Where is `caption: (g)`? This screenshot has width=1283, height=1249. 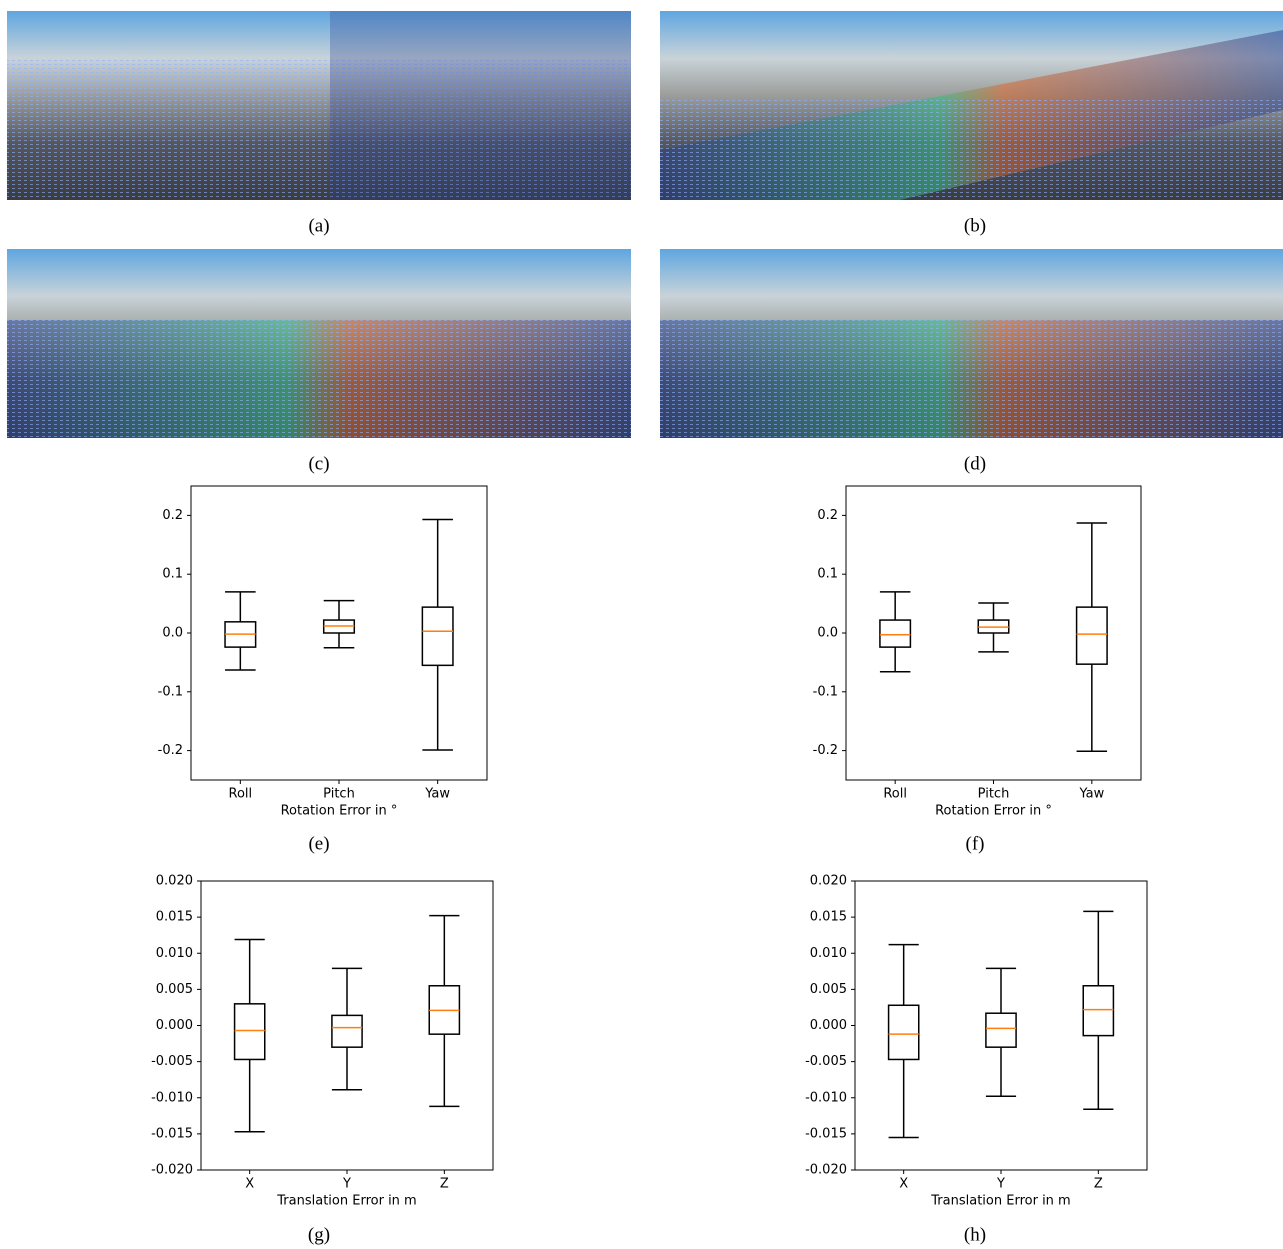
caption: (g) is located at coordinates (319, 1234).